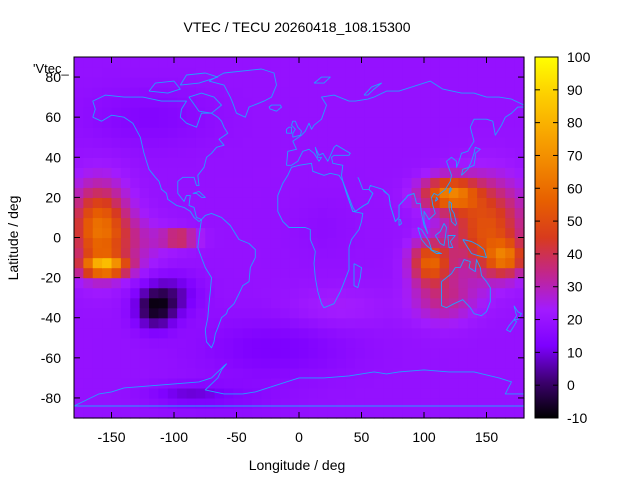 This screenshot has height=485, width=640. Describe the element at coordinates (160, 158) in the screenshot. I see `coast-north-america` at that location.